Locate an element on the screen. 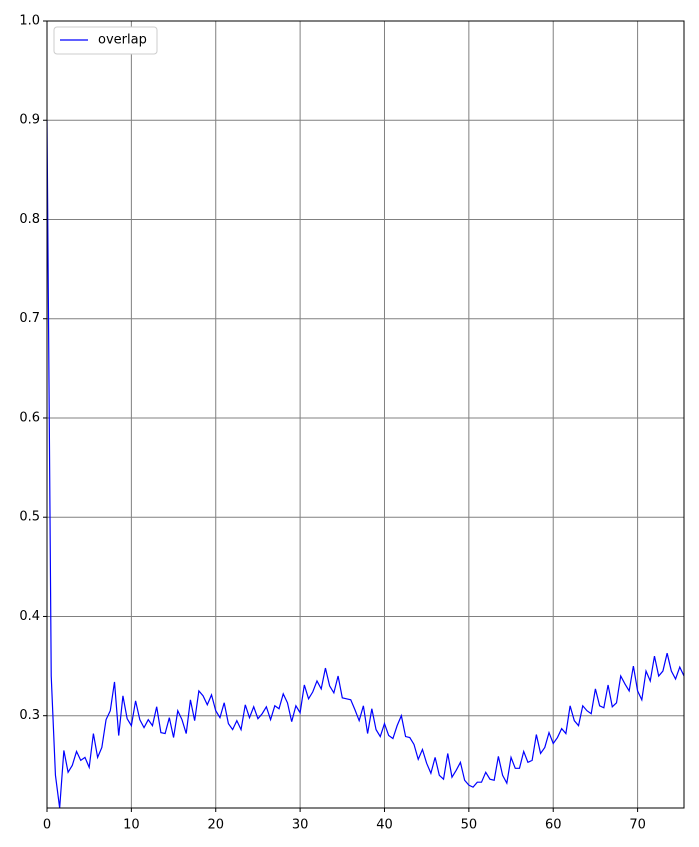  x-tick-label: 0 is located at coordinates (47, 825).